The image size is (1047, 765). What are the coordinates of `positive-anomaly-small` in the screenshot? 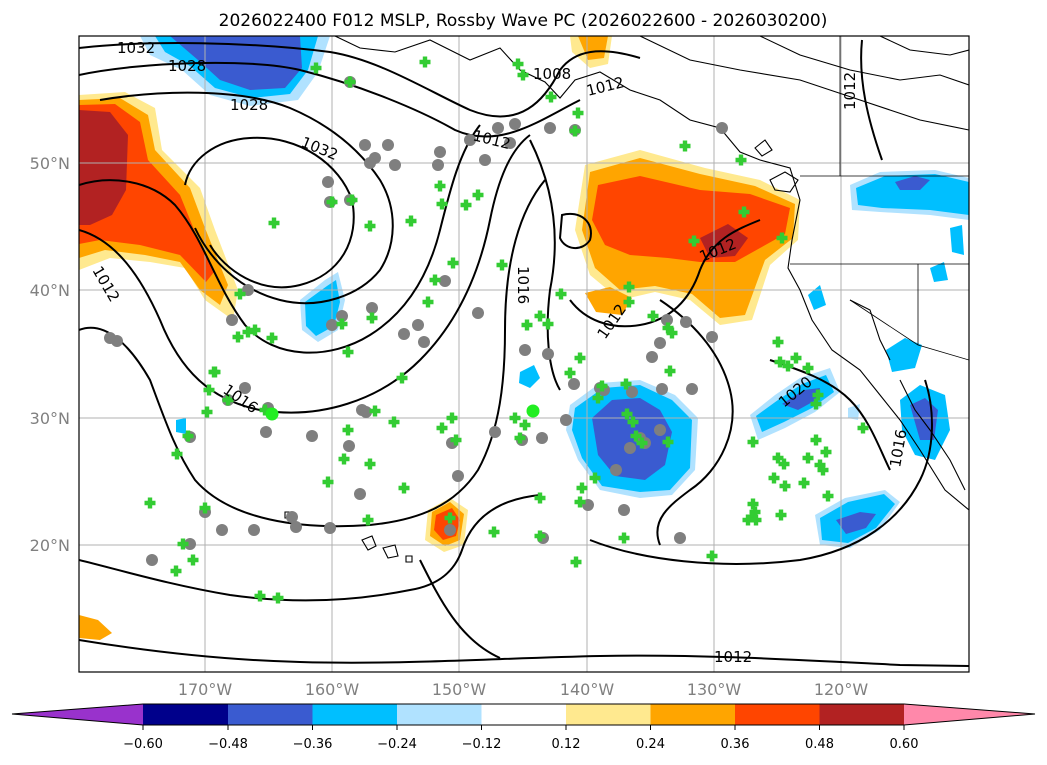 It's located at (608, 301).